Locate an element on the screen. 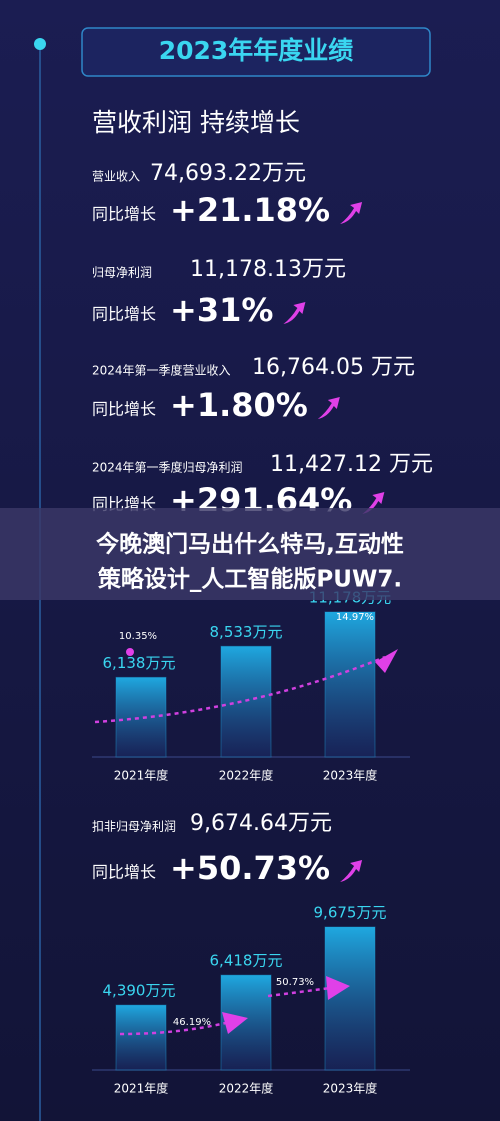 The height and width of the screenshot is (1121, 500). stat-value: 11,427.12 万元 is located at coordinates (351, 464).